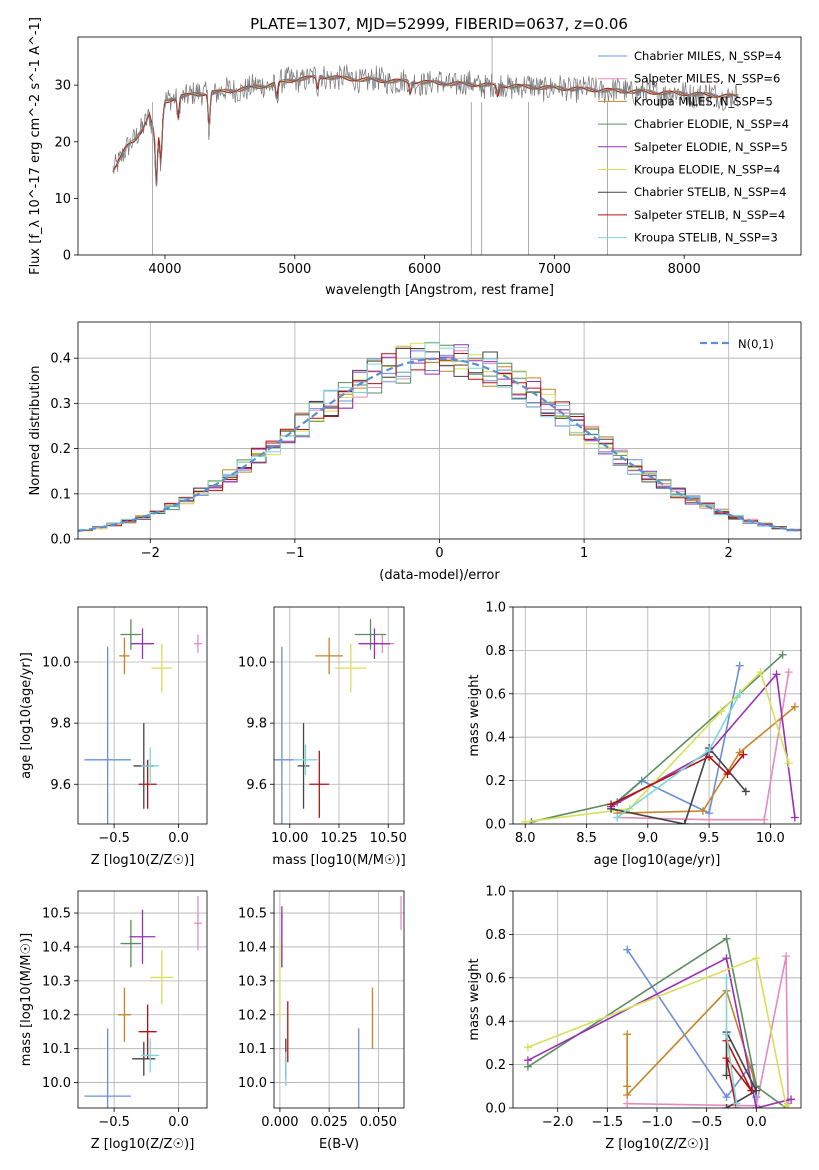 The image size is (819, 1170). What do you see at coordinates (67, 256) in the screenshot?
I see `y-tick-label: 0` at bounding box center [67, 256].